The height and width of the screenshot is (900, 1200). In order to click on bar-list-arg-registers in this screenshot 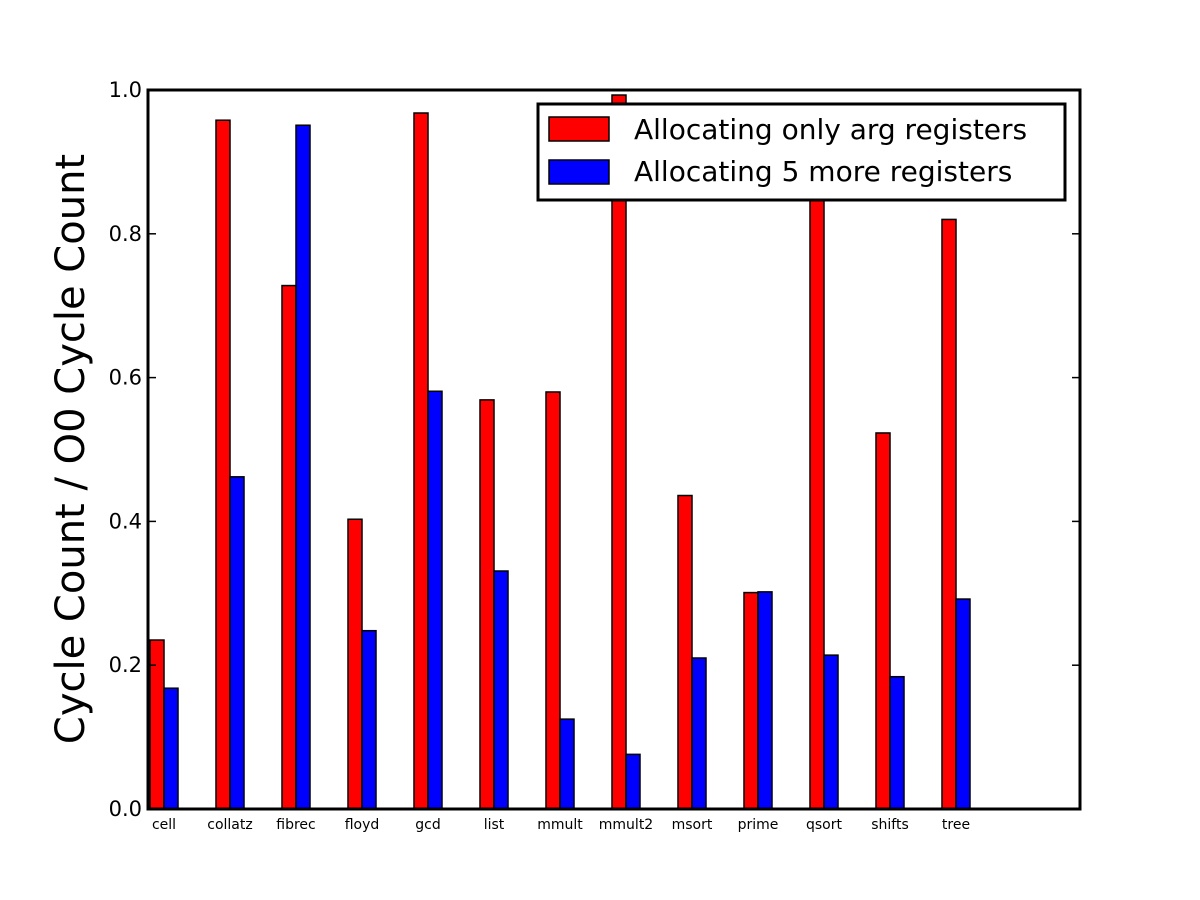, I will do `click(487, 604)`.